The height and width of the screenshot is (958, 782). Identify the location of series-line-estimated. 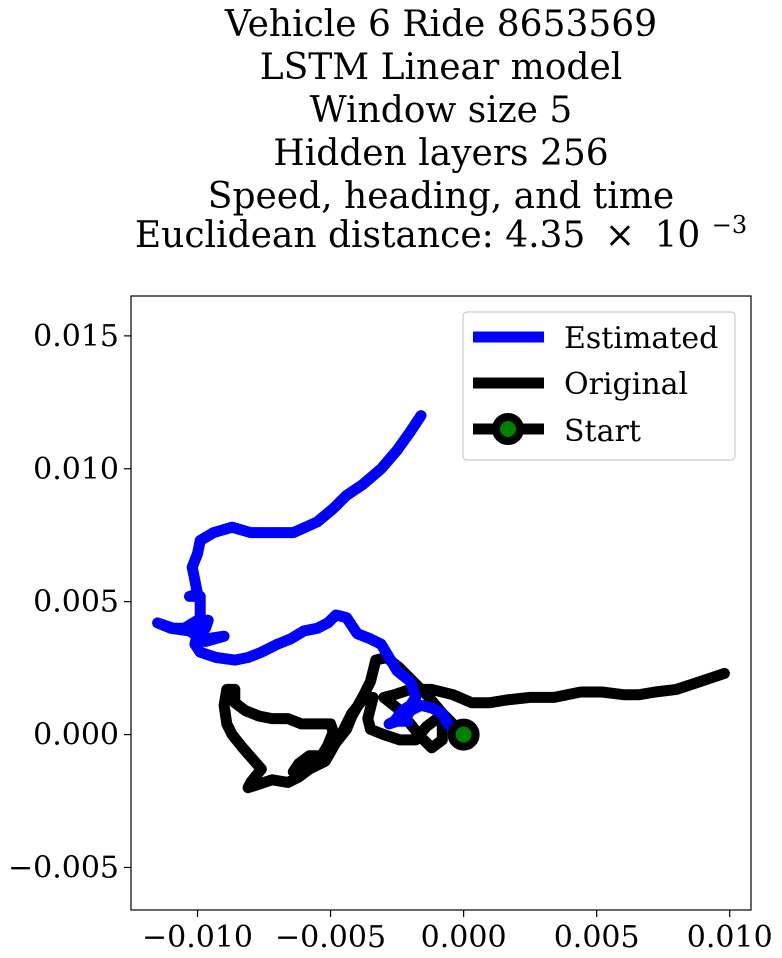
(311, 575).